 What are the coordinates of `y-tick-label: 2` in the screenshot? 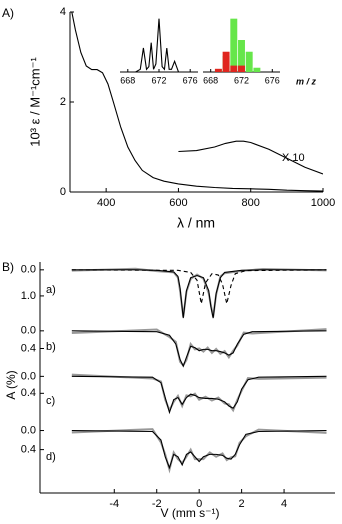 It's located at (63, 102).